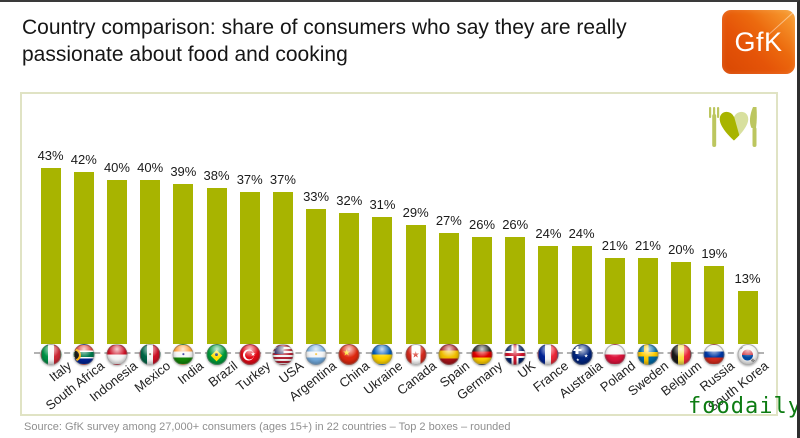  I want to click on watermark: foodaily, so click(744, 406).